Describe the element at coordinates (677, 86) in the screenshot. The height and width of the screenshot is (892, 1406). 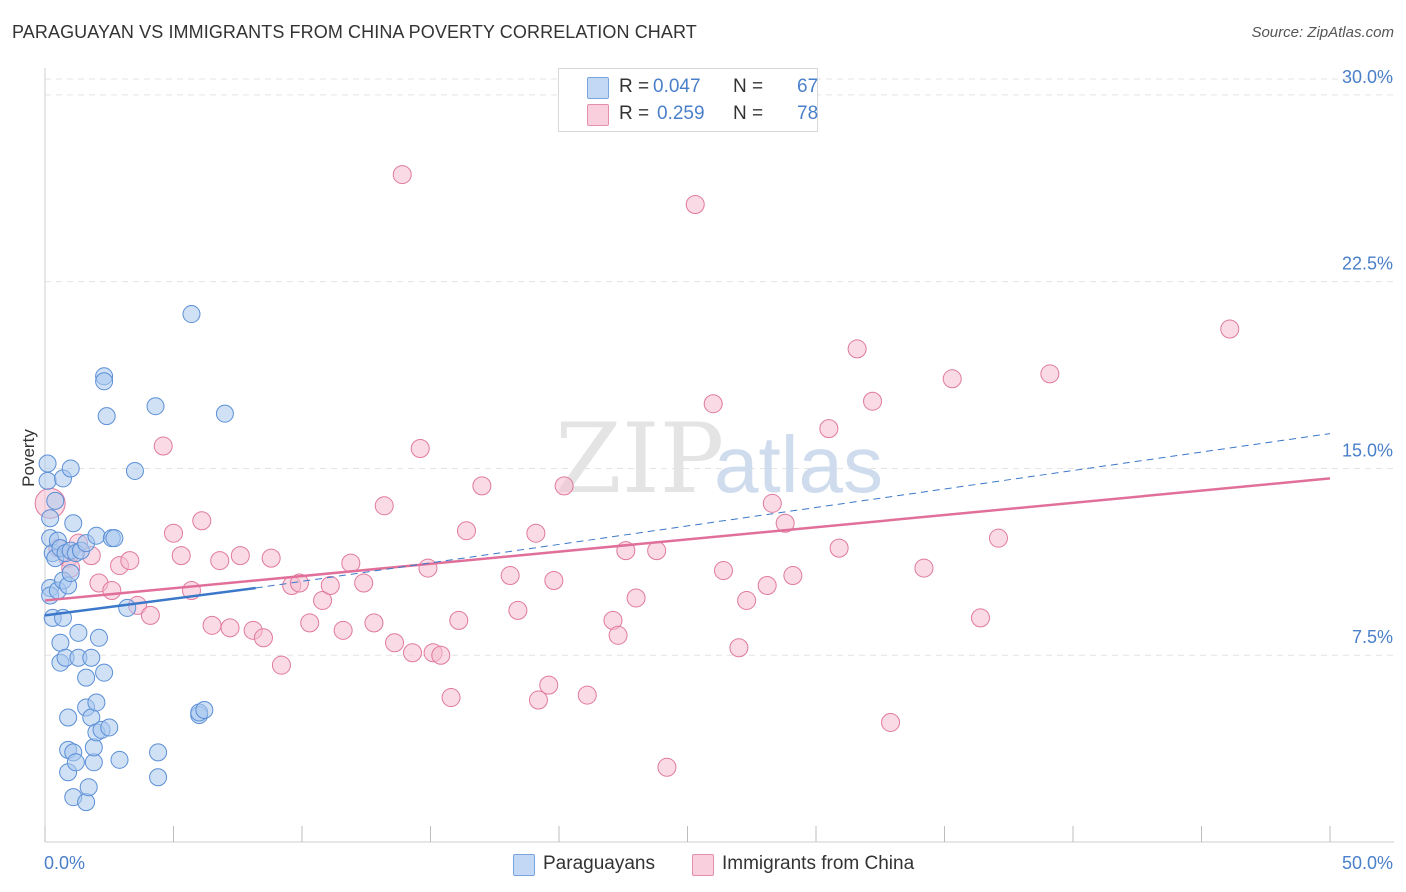
I see `legend-r-value: 0.047` at that location.